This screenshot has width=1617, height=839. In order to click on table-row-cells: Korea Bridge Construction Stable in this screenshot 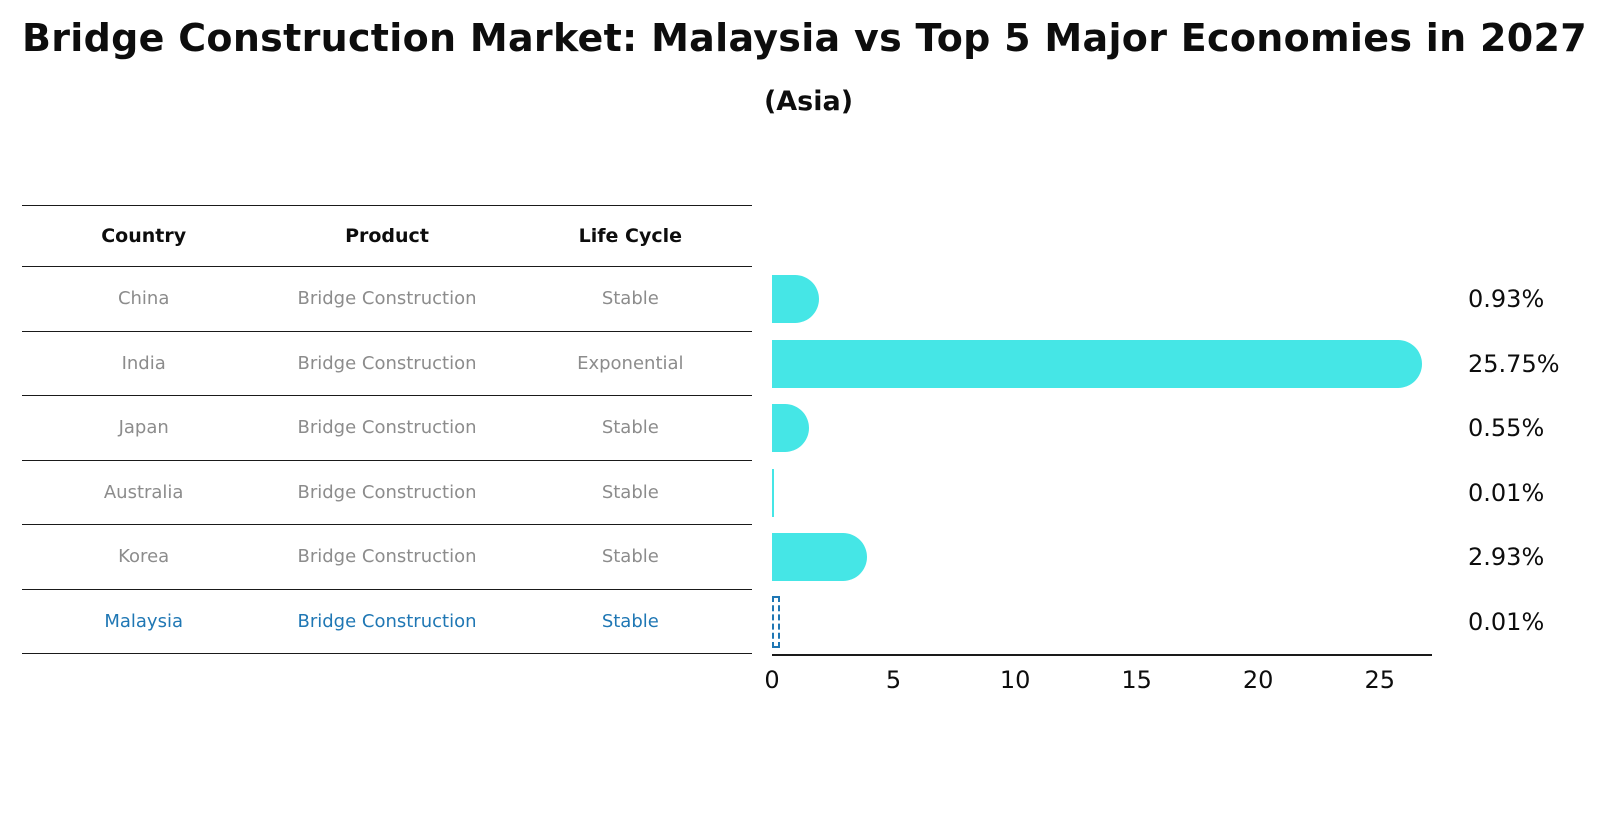, I will do `click(387, 557)`.